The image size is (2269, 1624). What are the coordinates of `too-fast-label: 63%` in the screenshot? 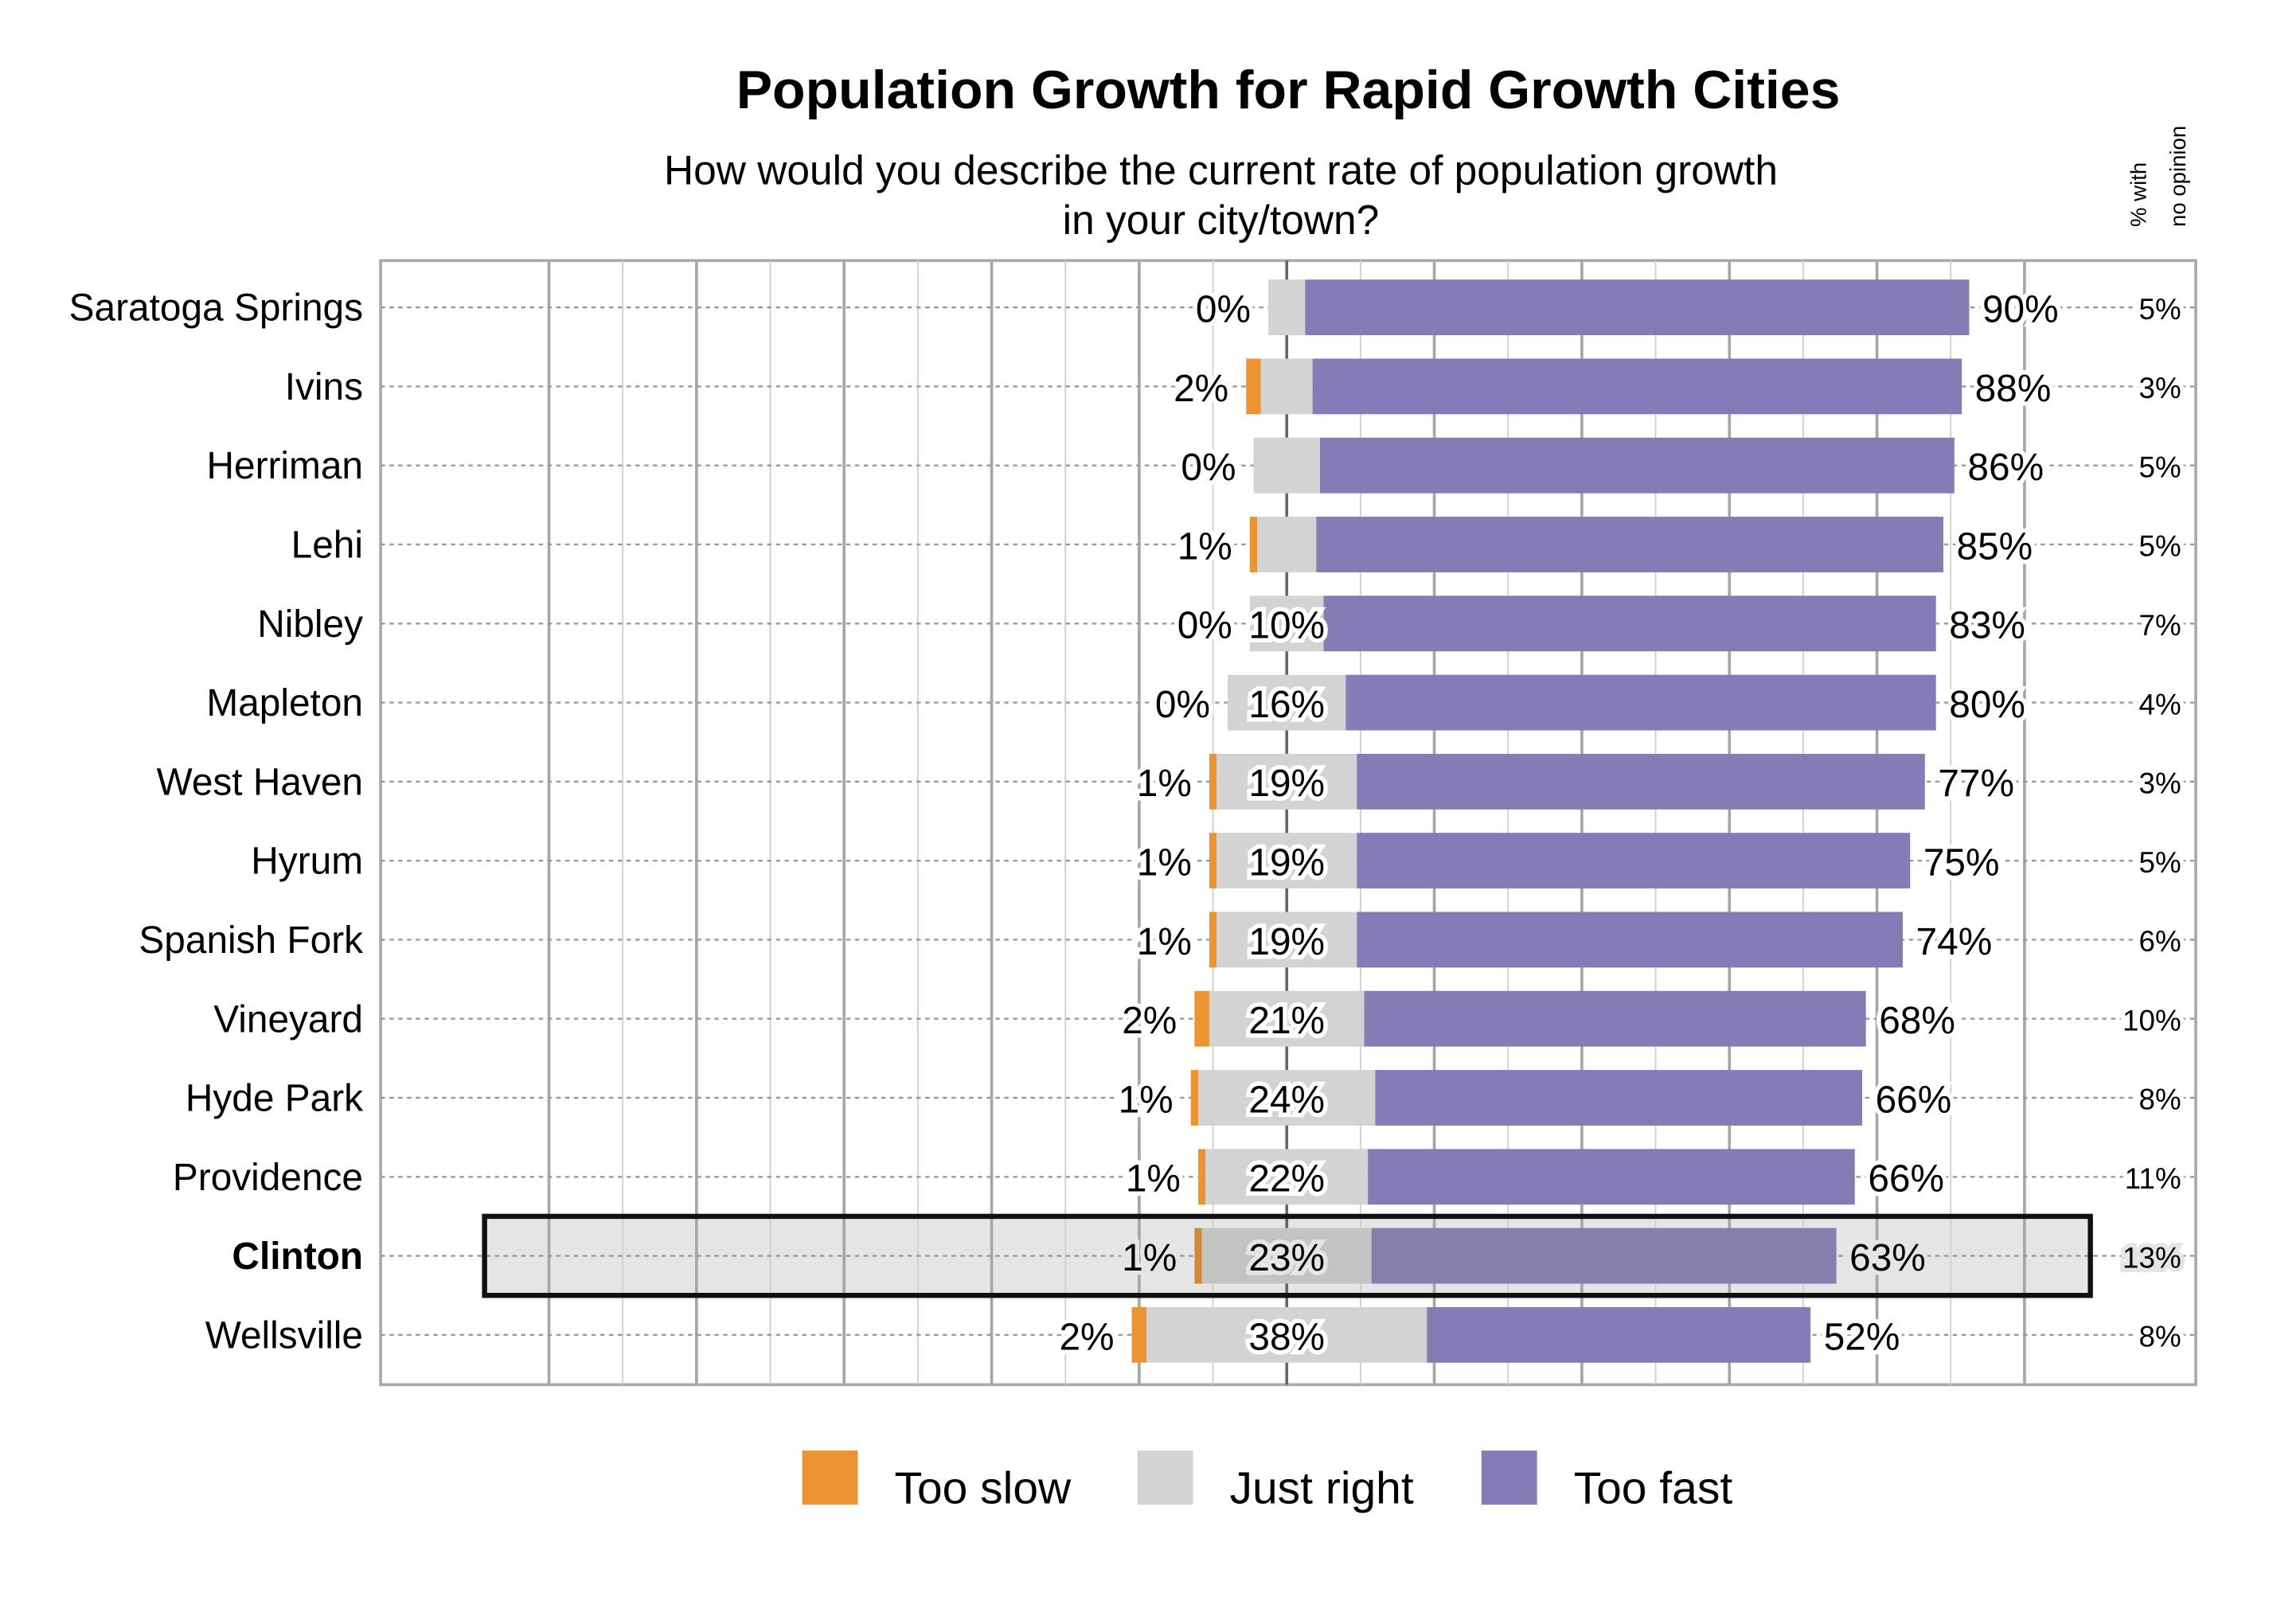 It's located at (1888, 1258).